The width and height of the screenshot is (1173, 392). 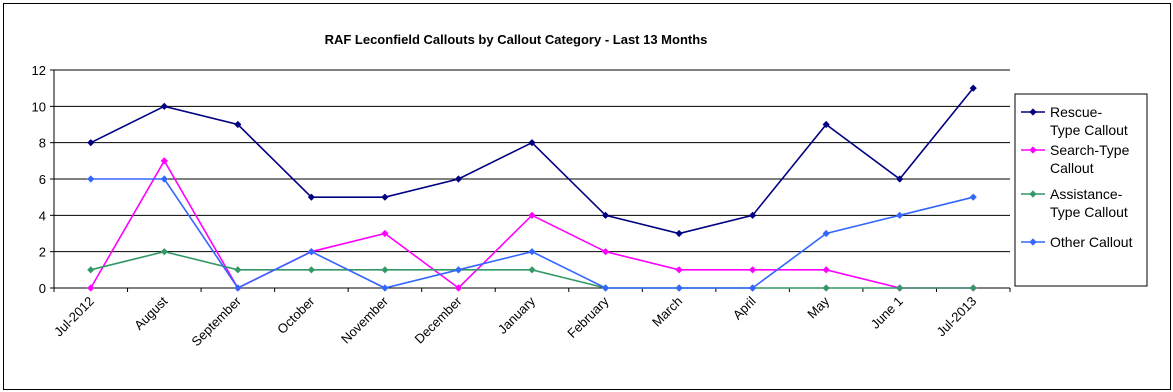 I want to click on y-tick-label: 0, so click(x=42, y=288).